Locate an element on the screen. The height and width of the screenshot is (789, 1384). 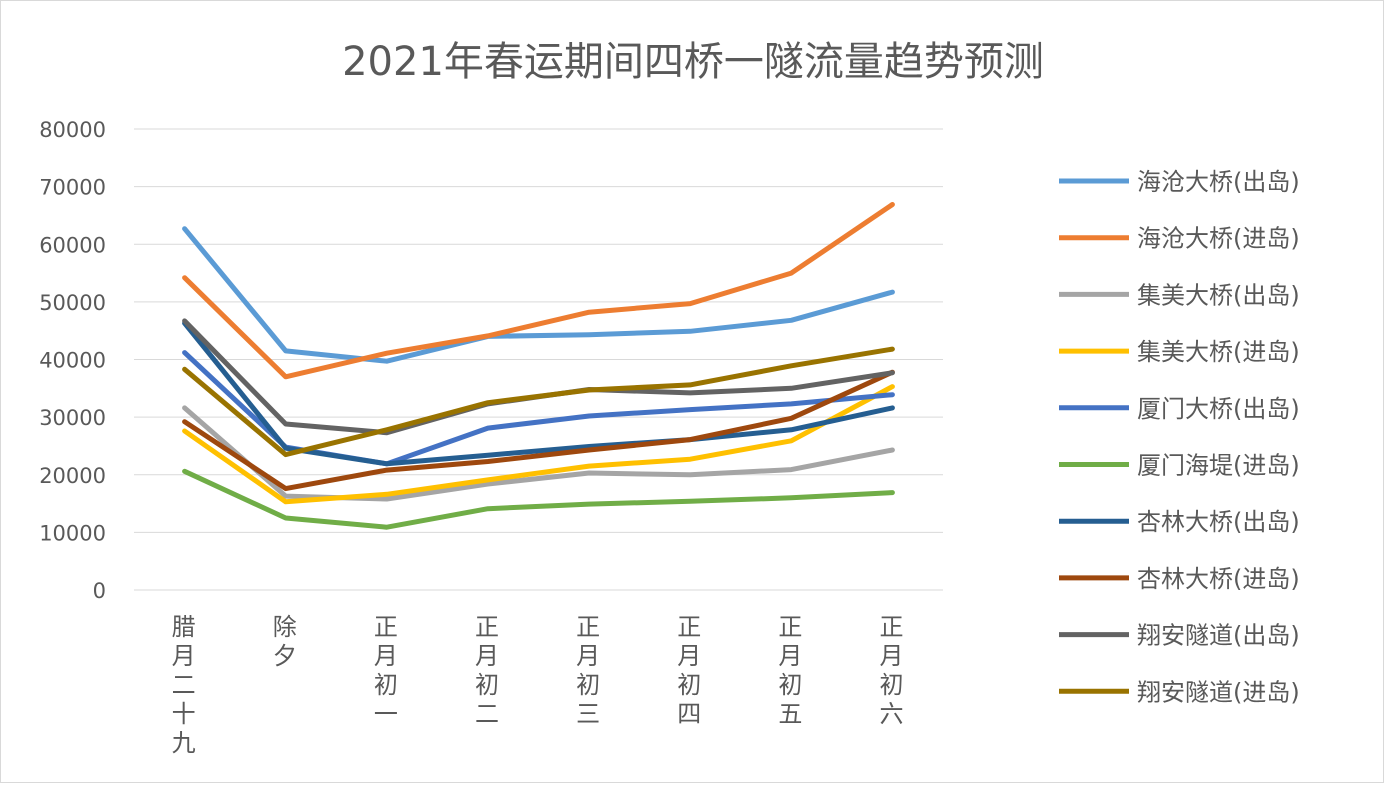
legend-label: 集美大桥(出岛) is located at coordinates (1218, 295).